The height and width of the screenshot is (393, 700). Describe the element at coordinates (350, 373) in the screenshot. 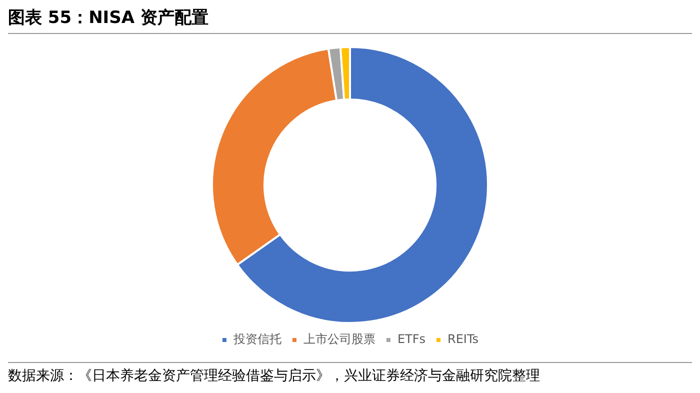

I see `source-note: 数据来源：《日本养老金资产管理经验借鉴与启示》，兴业证券经济与金融研究院整理` at that location.